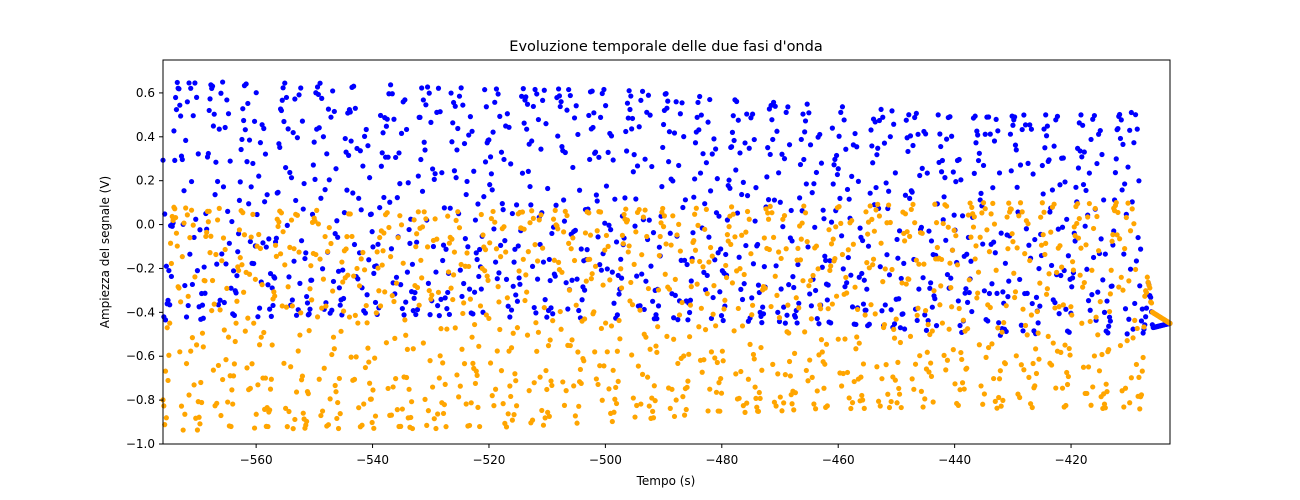 The height and width of the screenshot is (500, 1300). Describe the element at coordinates (666, 481) in the screenshot. I see `x-axis-title: Tempo (s)` at that location.